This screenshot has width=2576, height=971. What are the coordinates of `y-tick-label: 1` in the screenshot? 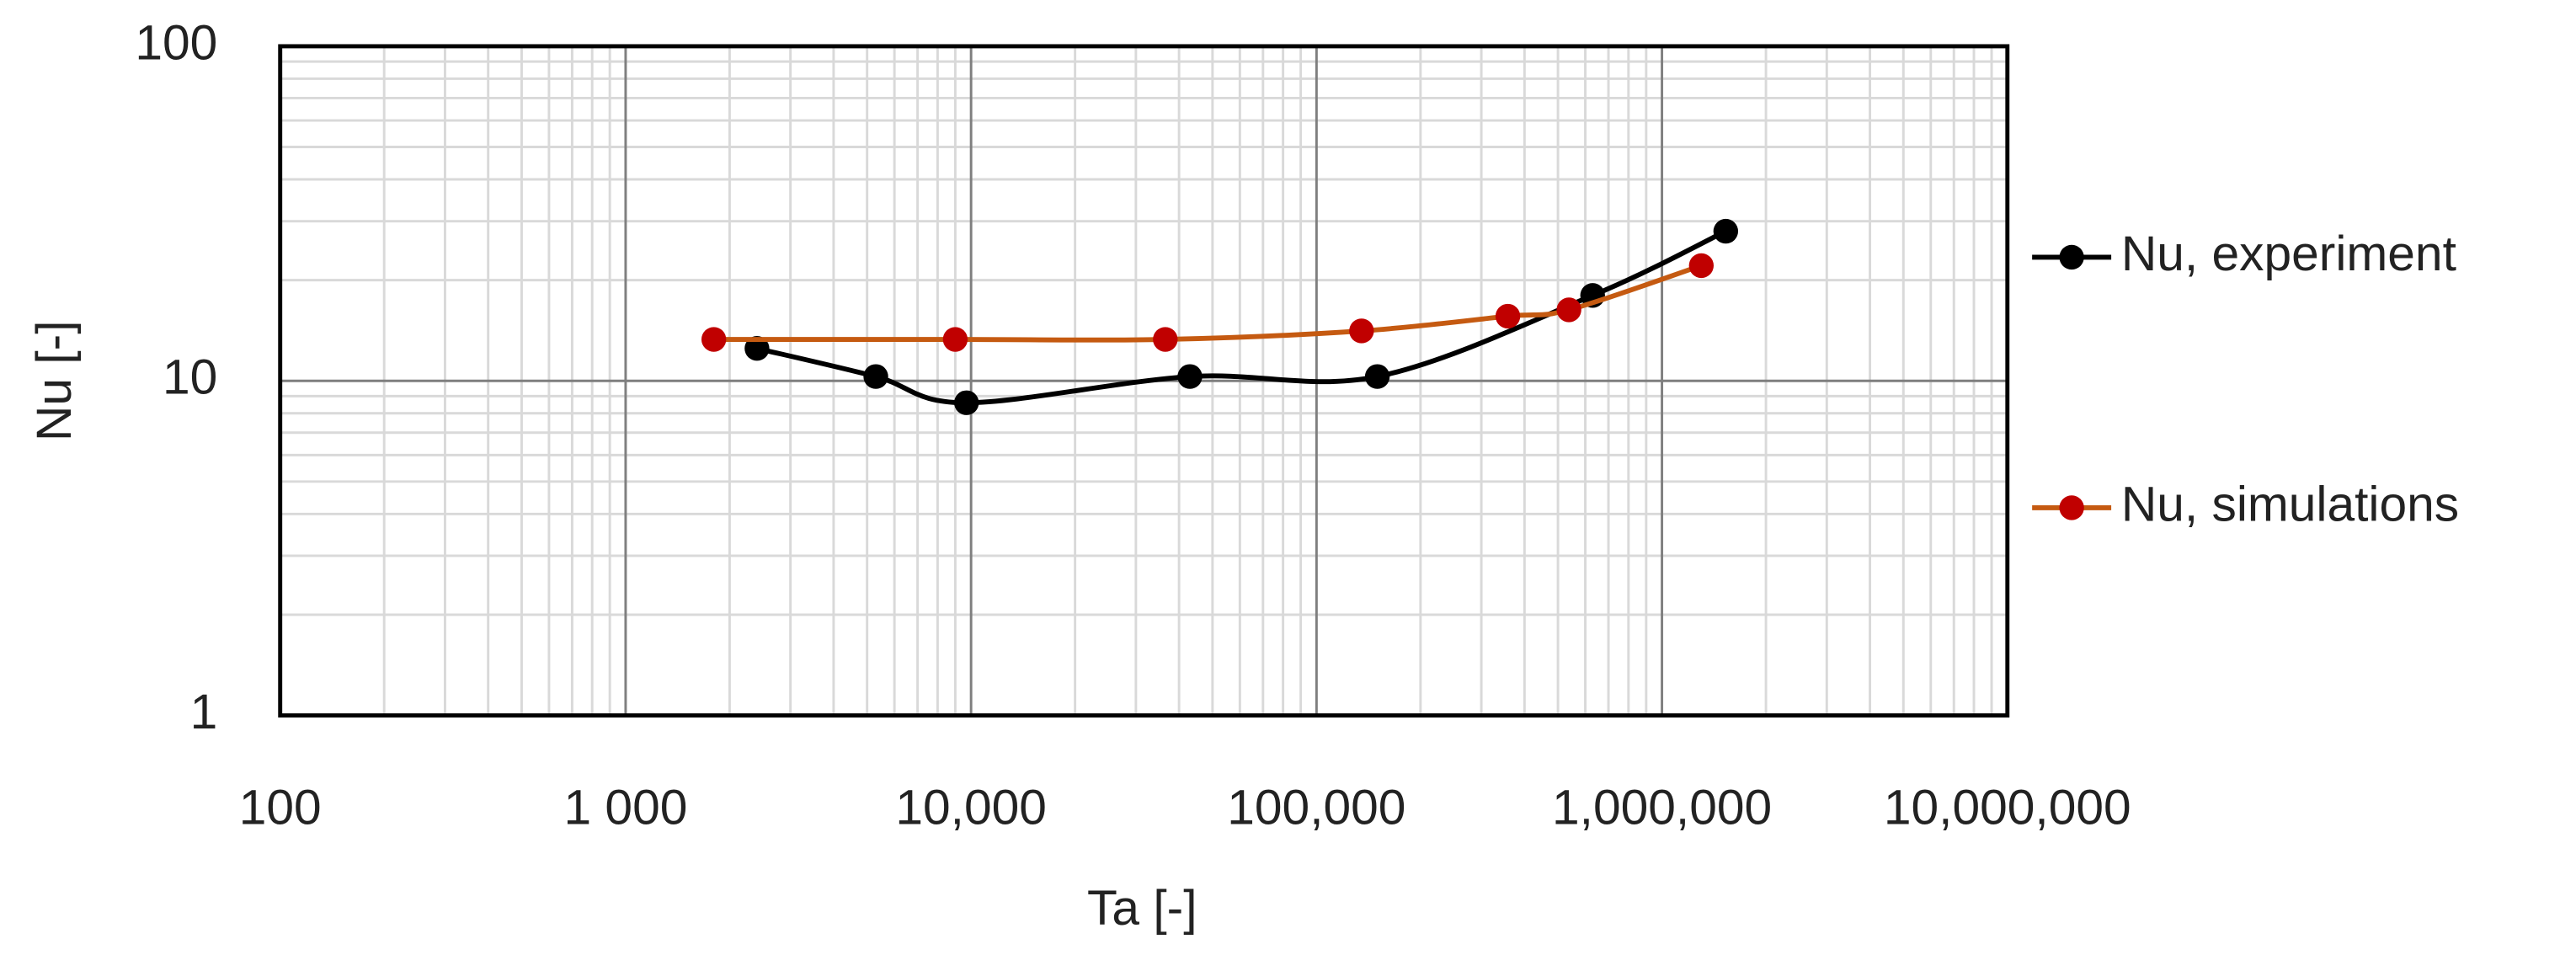 It's located at (204, 712).